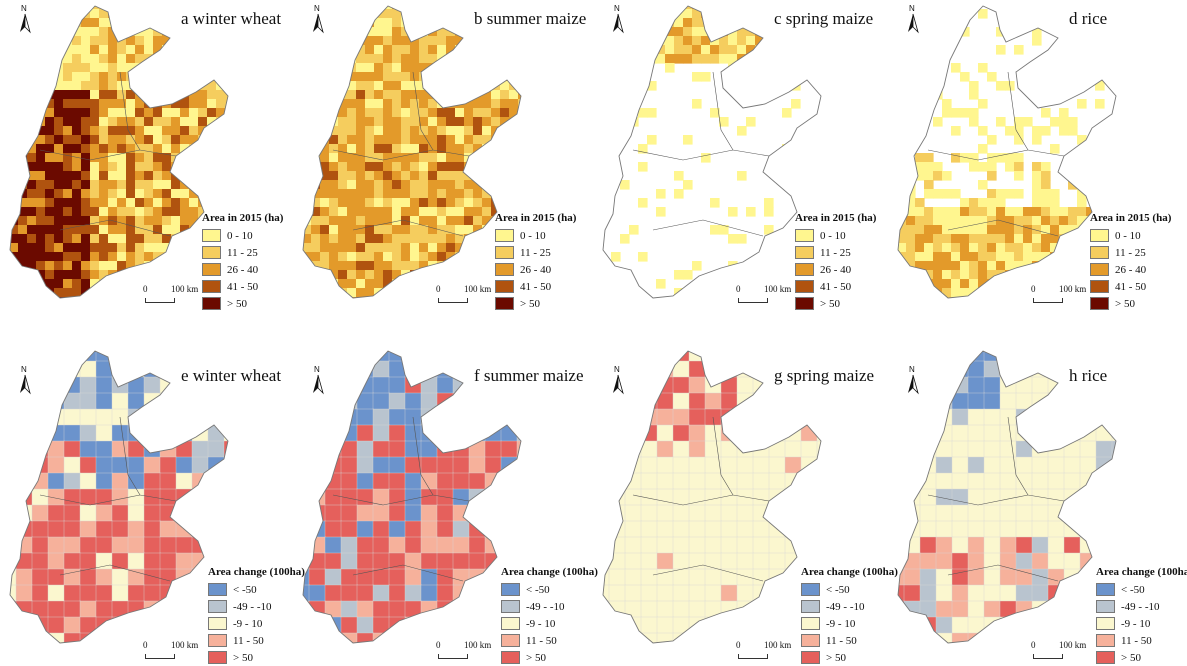 This screenshot has height=666, width=1187. Describe the element at coordinates (1088, 375) in the screenshot. I see `panel-title: h rice` at that location.